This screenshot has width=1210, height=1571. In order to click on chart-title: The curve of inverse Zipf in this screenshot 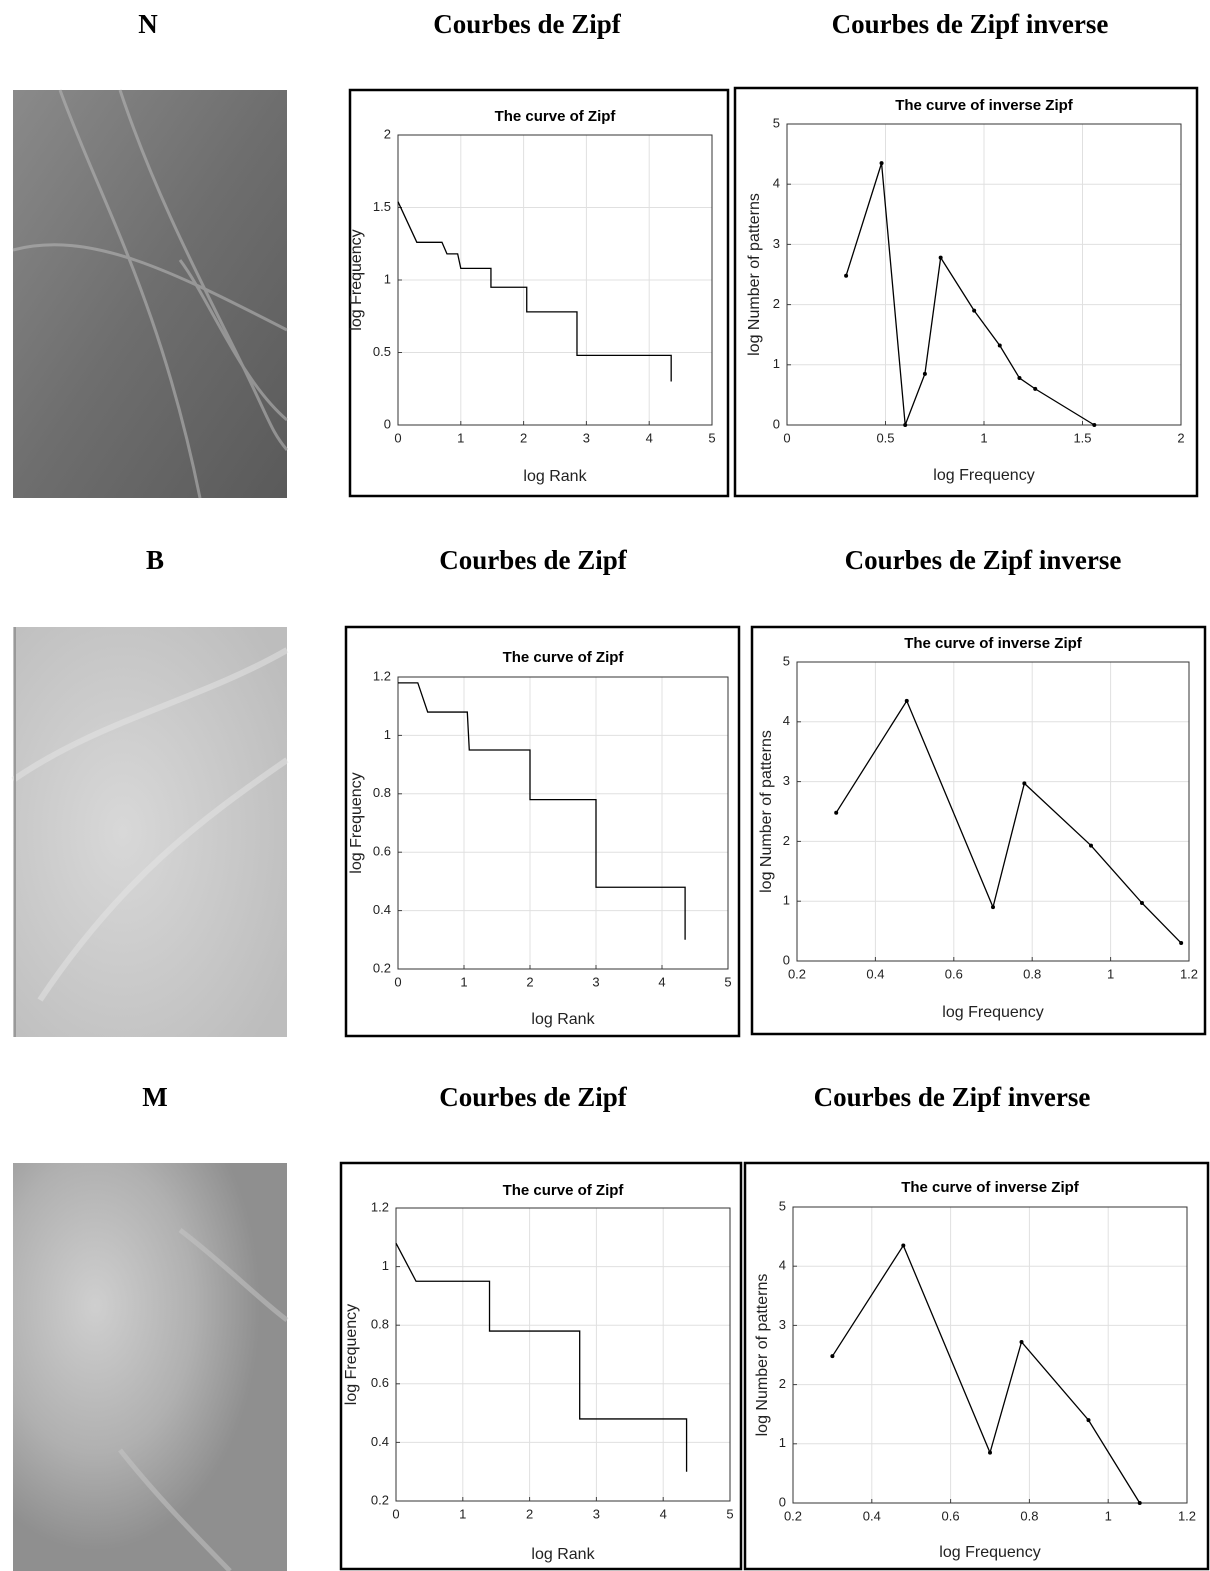, I will do `click(993, 643)`.